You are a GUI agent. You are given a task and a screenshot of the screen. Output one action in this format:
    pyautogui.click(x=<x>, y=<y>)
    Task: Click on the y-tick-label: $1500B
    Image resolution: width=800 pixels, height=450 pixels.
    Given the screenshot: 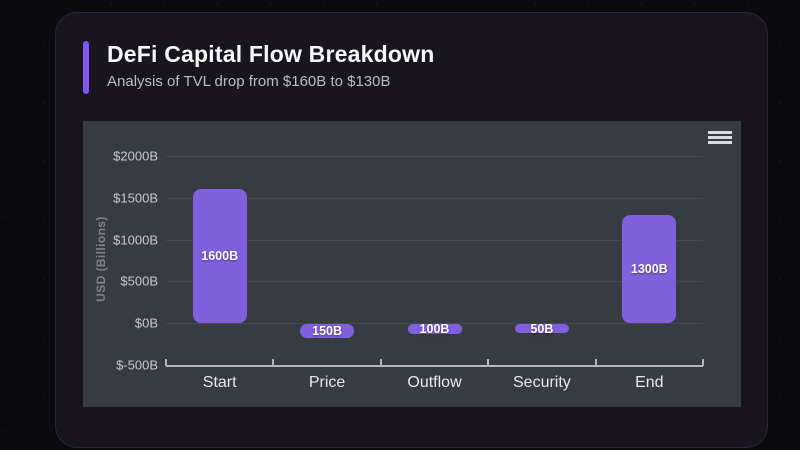 What is the action you would take?
    pyautogui.click(x=135, y=198)
    